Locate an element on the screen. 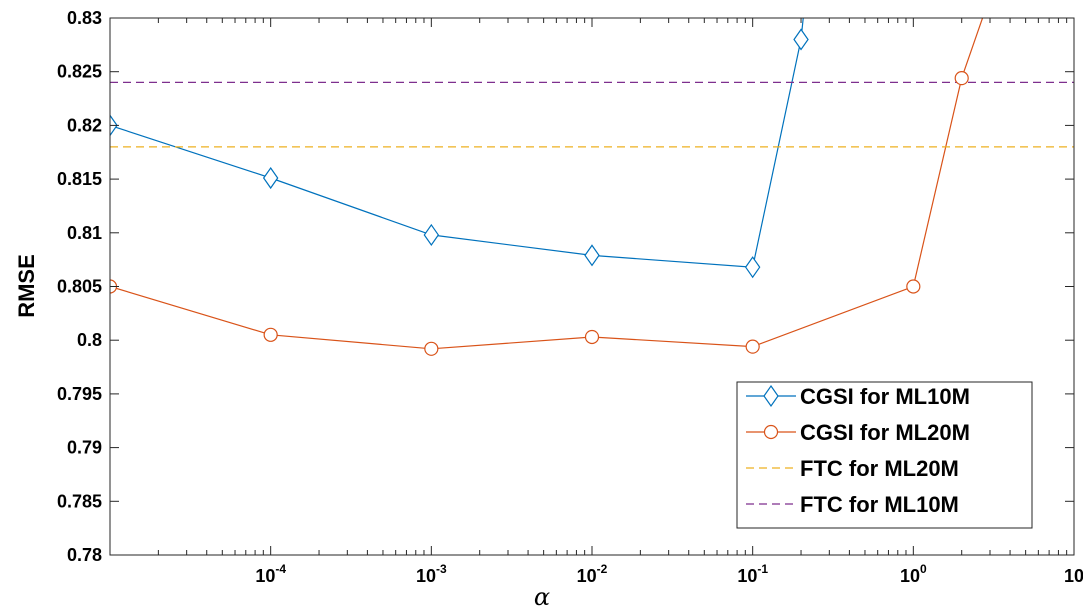  x-tick-label: 10⁻² is located at coordinates (592, 574).